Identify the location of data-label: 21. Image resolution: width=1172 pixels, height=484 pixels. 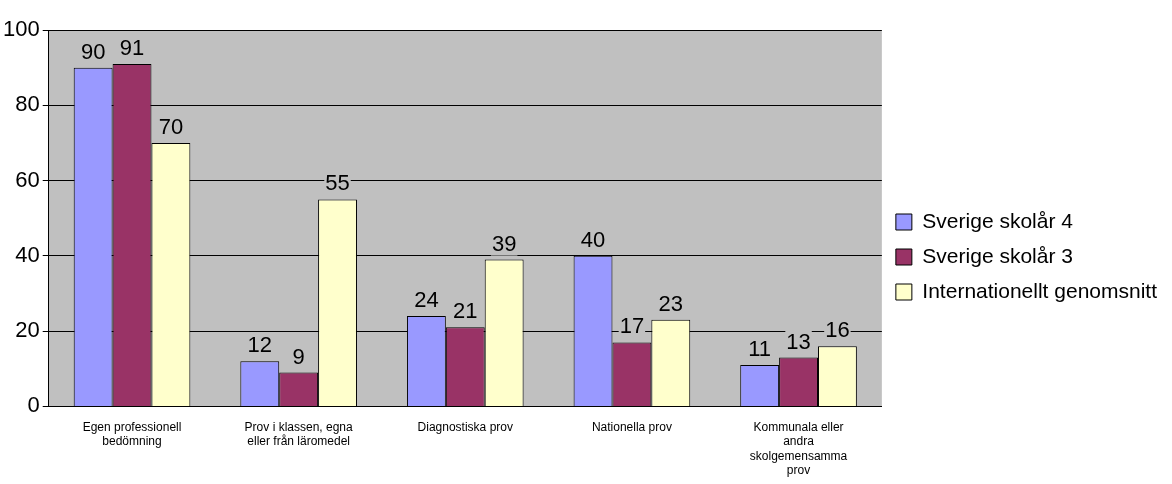
(465, 311).